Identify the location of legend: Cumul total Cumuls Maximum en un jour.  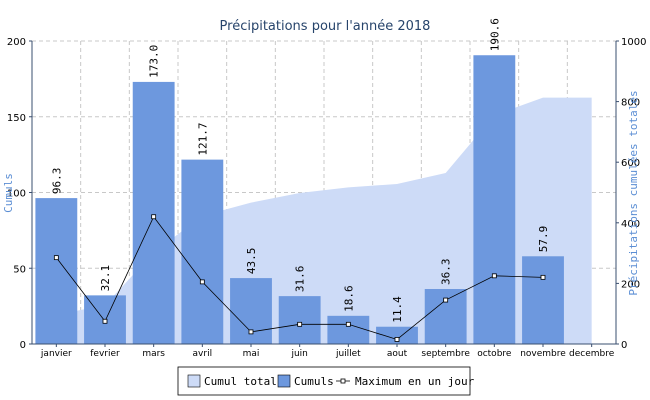
(326, 381).